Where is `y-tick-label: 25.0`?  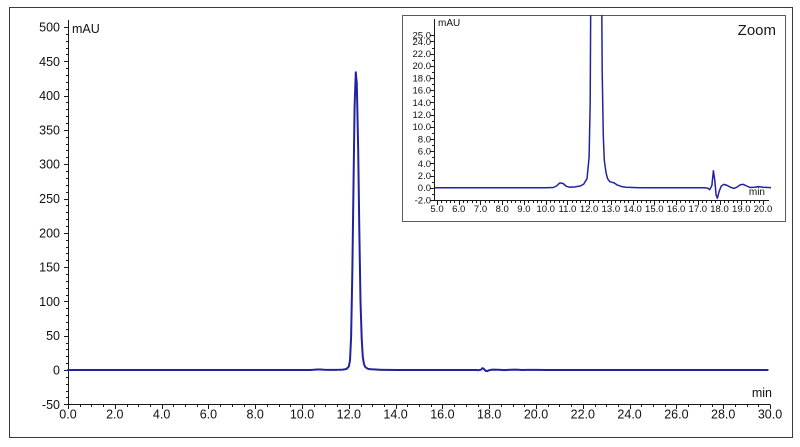 y-tick-label: 25.0 is located at coordinates (422, 36).